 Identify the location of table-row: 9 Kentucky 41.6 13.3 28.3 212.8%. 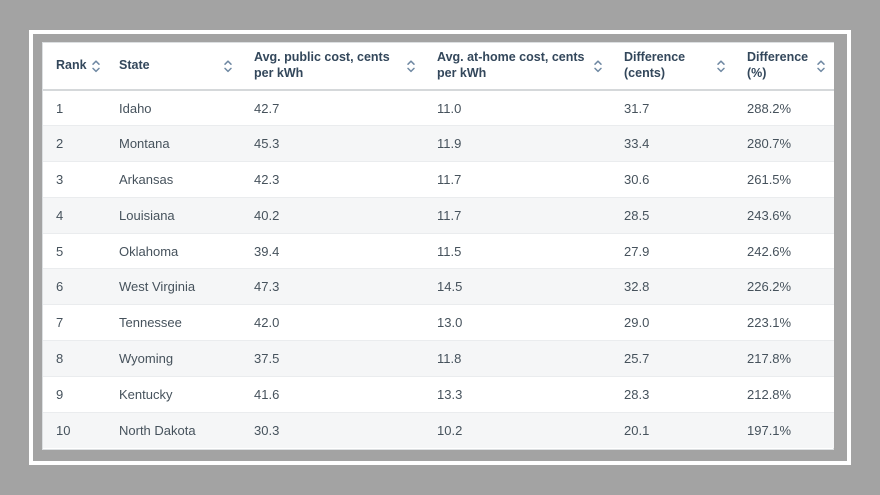
(438, 394).